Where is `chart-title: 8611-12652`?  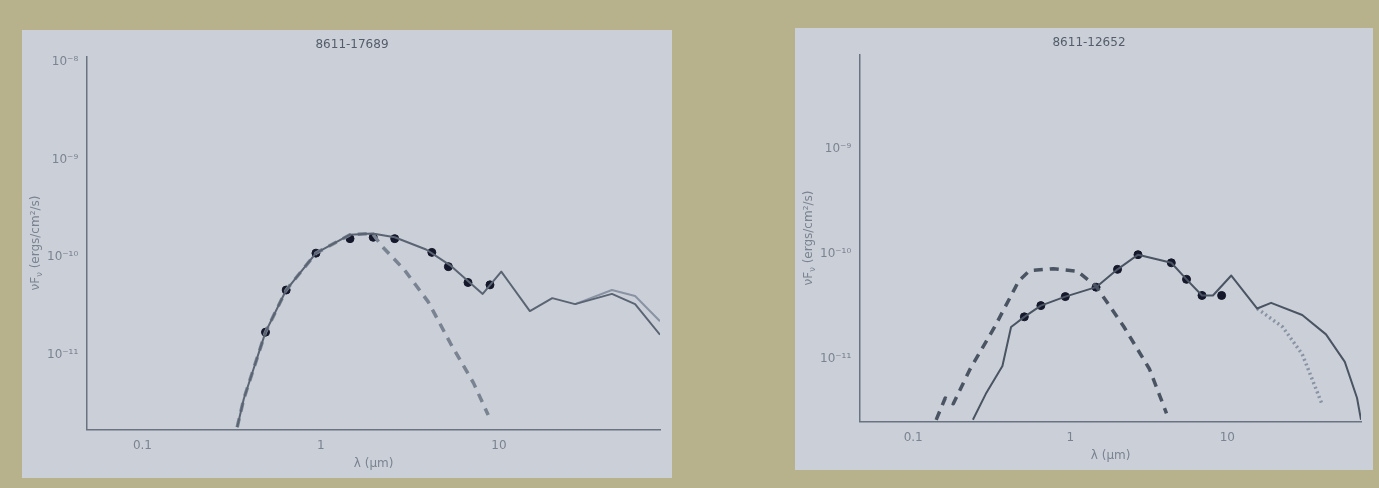 chart-title: 8611-12652 is located at coordinates (1089, 42).